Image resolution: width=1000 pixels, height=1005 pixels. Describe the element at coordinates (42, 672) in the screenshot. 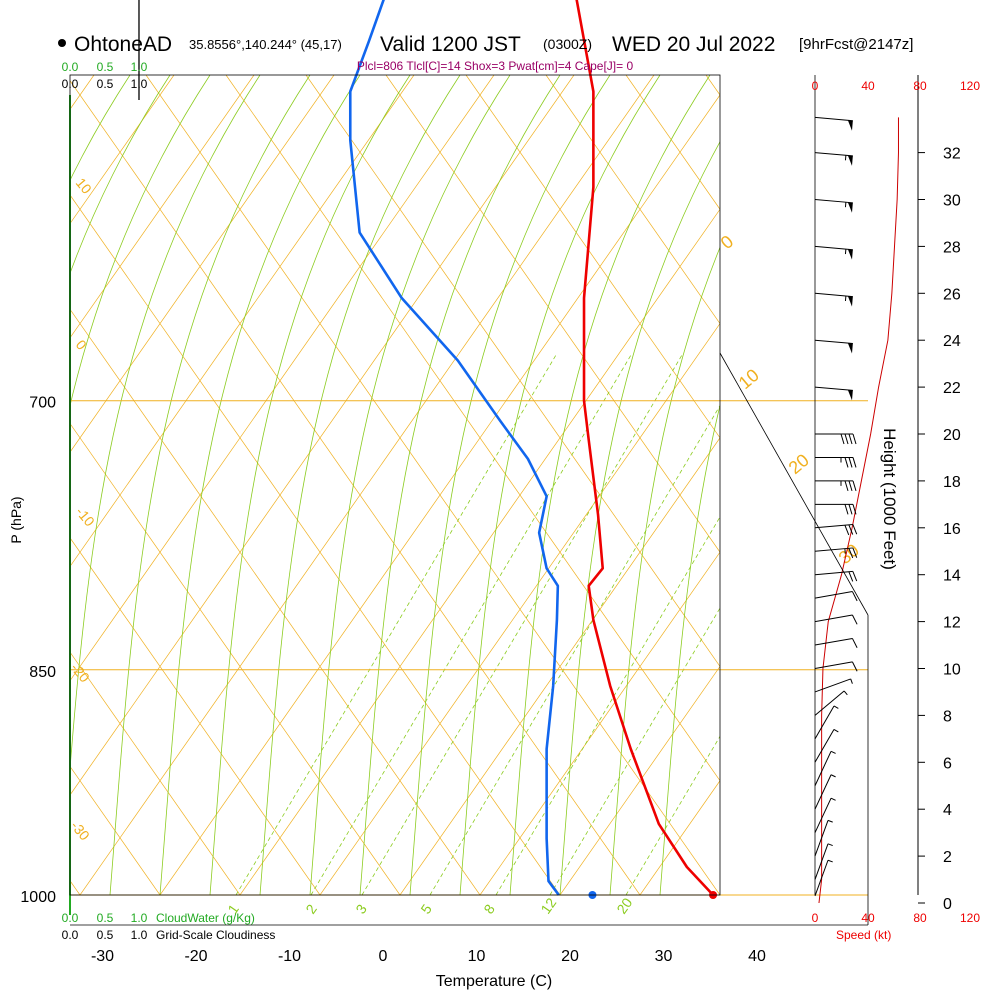

I see `pressure-tick-label: 850` at that location.